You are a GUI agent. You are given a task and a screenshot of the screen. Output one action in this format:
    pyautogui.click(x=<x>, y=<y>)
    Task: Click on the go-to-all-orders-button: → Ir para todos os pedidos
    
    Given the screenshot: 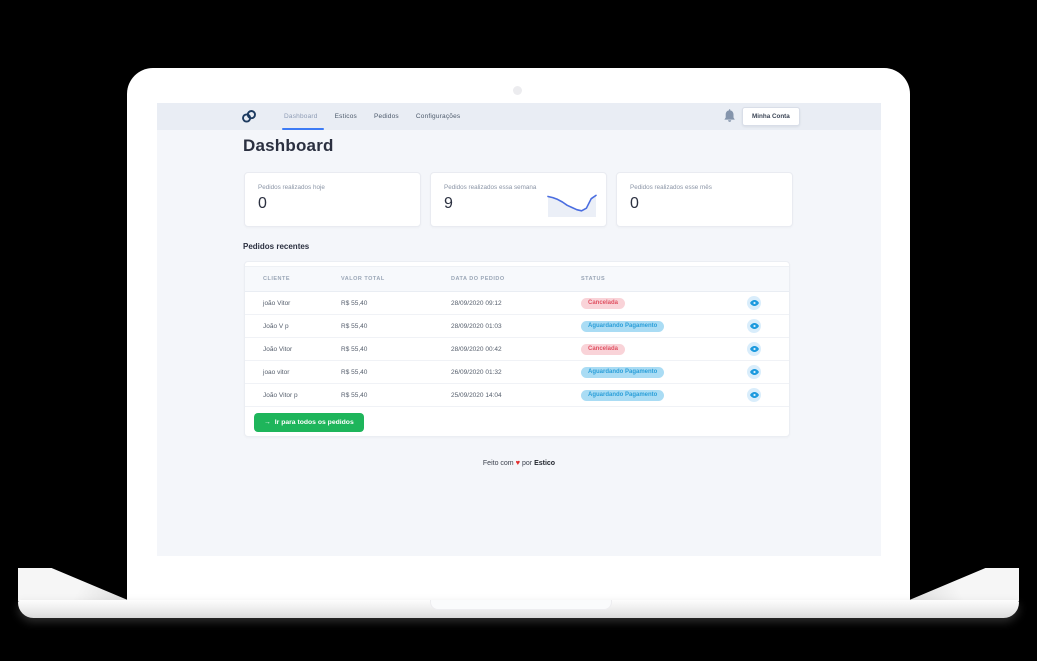 What is the action you would take?
    pyautogui.click(x=309, y=422)
    